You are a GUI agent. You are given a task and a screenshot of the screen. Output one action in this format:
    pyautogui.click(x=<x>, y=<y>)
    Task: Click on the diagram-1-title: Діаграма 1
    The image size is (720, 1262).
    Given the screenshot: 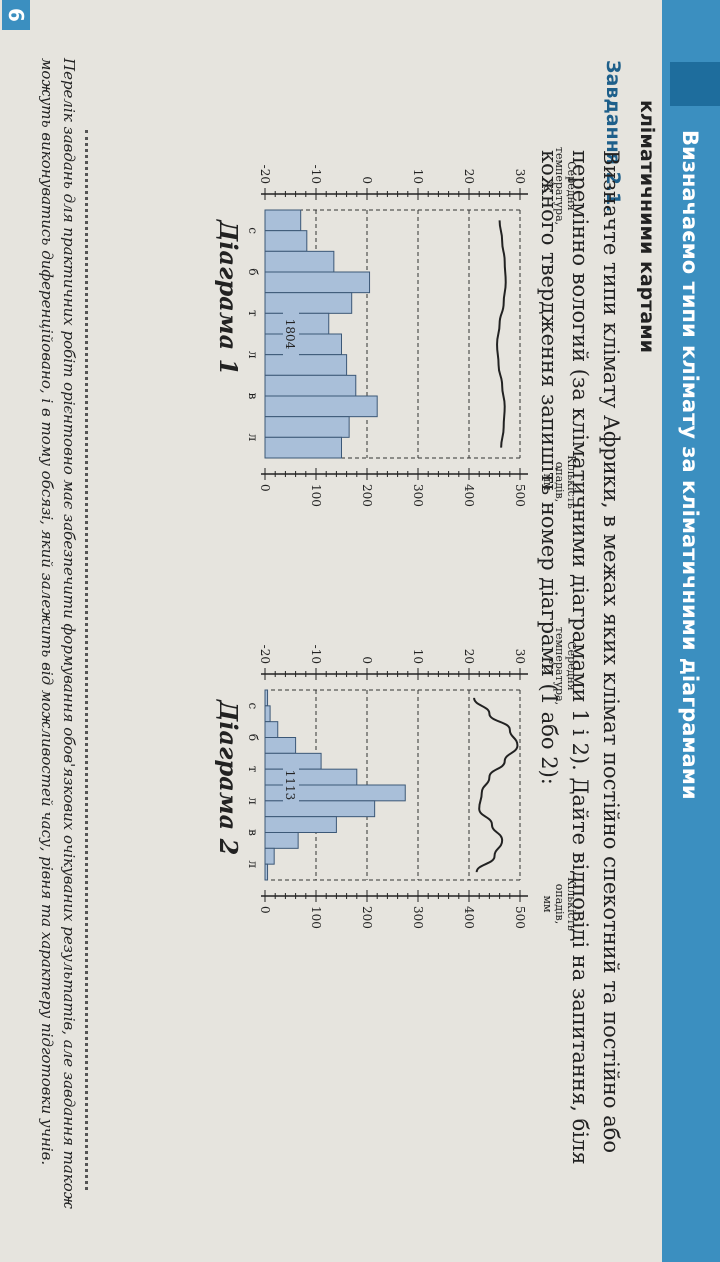 What is the action you would take?
    pyautogui.click(x=228, y=298)
    